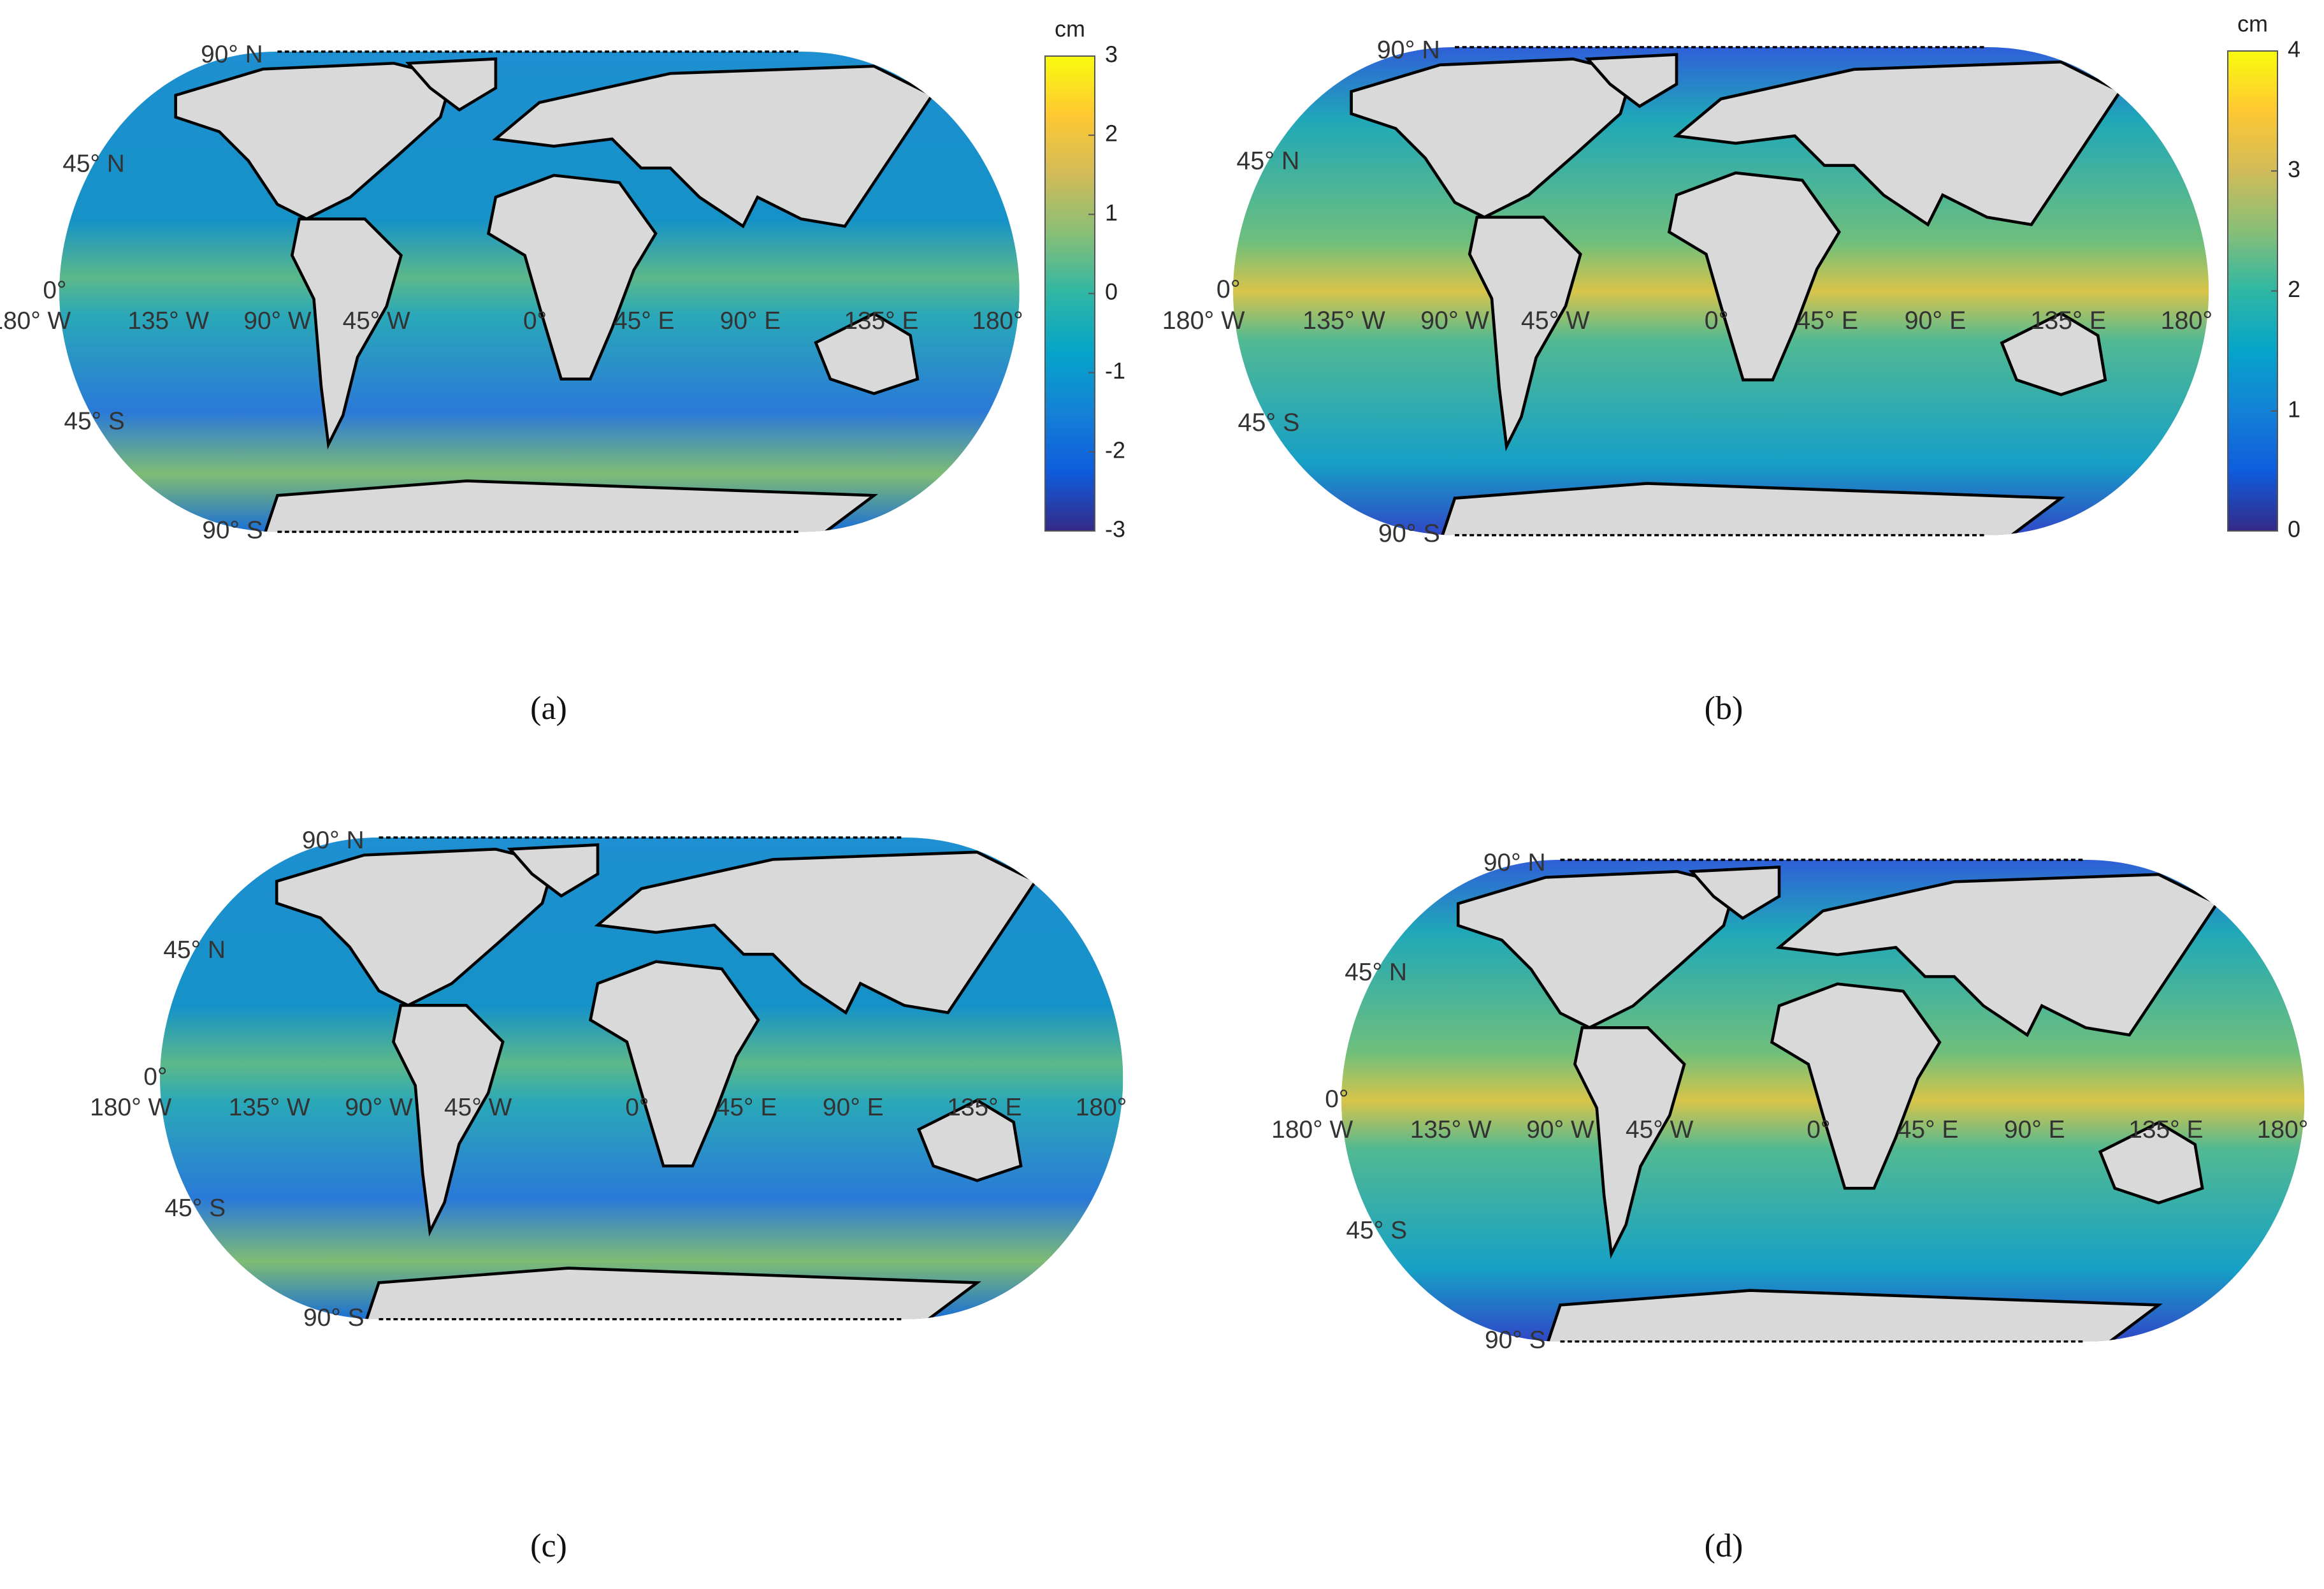  Describe the element at coordinates (2294, 49) in the screenshot. I see `colorbar-tick-label: 4` at that location.